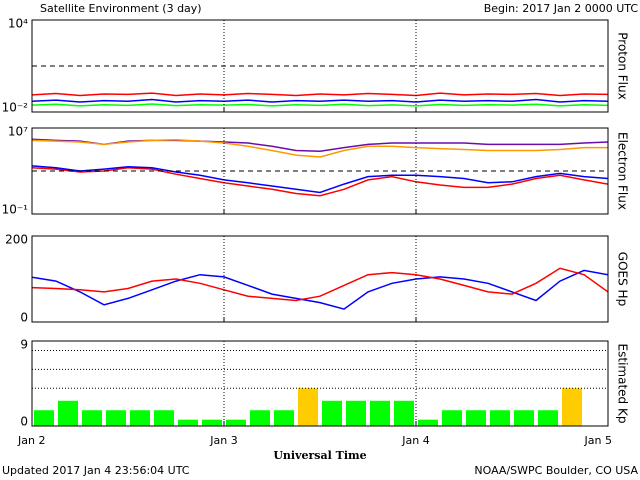 The width and height of the screenshot is (640, 480). What do you see at coordinates (319, 455) in the screenshot?
I see `x-axis-label: Universal Time` at bounding box center [319, 455].